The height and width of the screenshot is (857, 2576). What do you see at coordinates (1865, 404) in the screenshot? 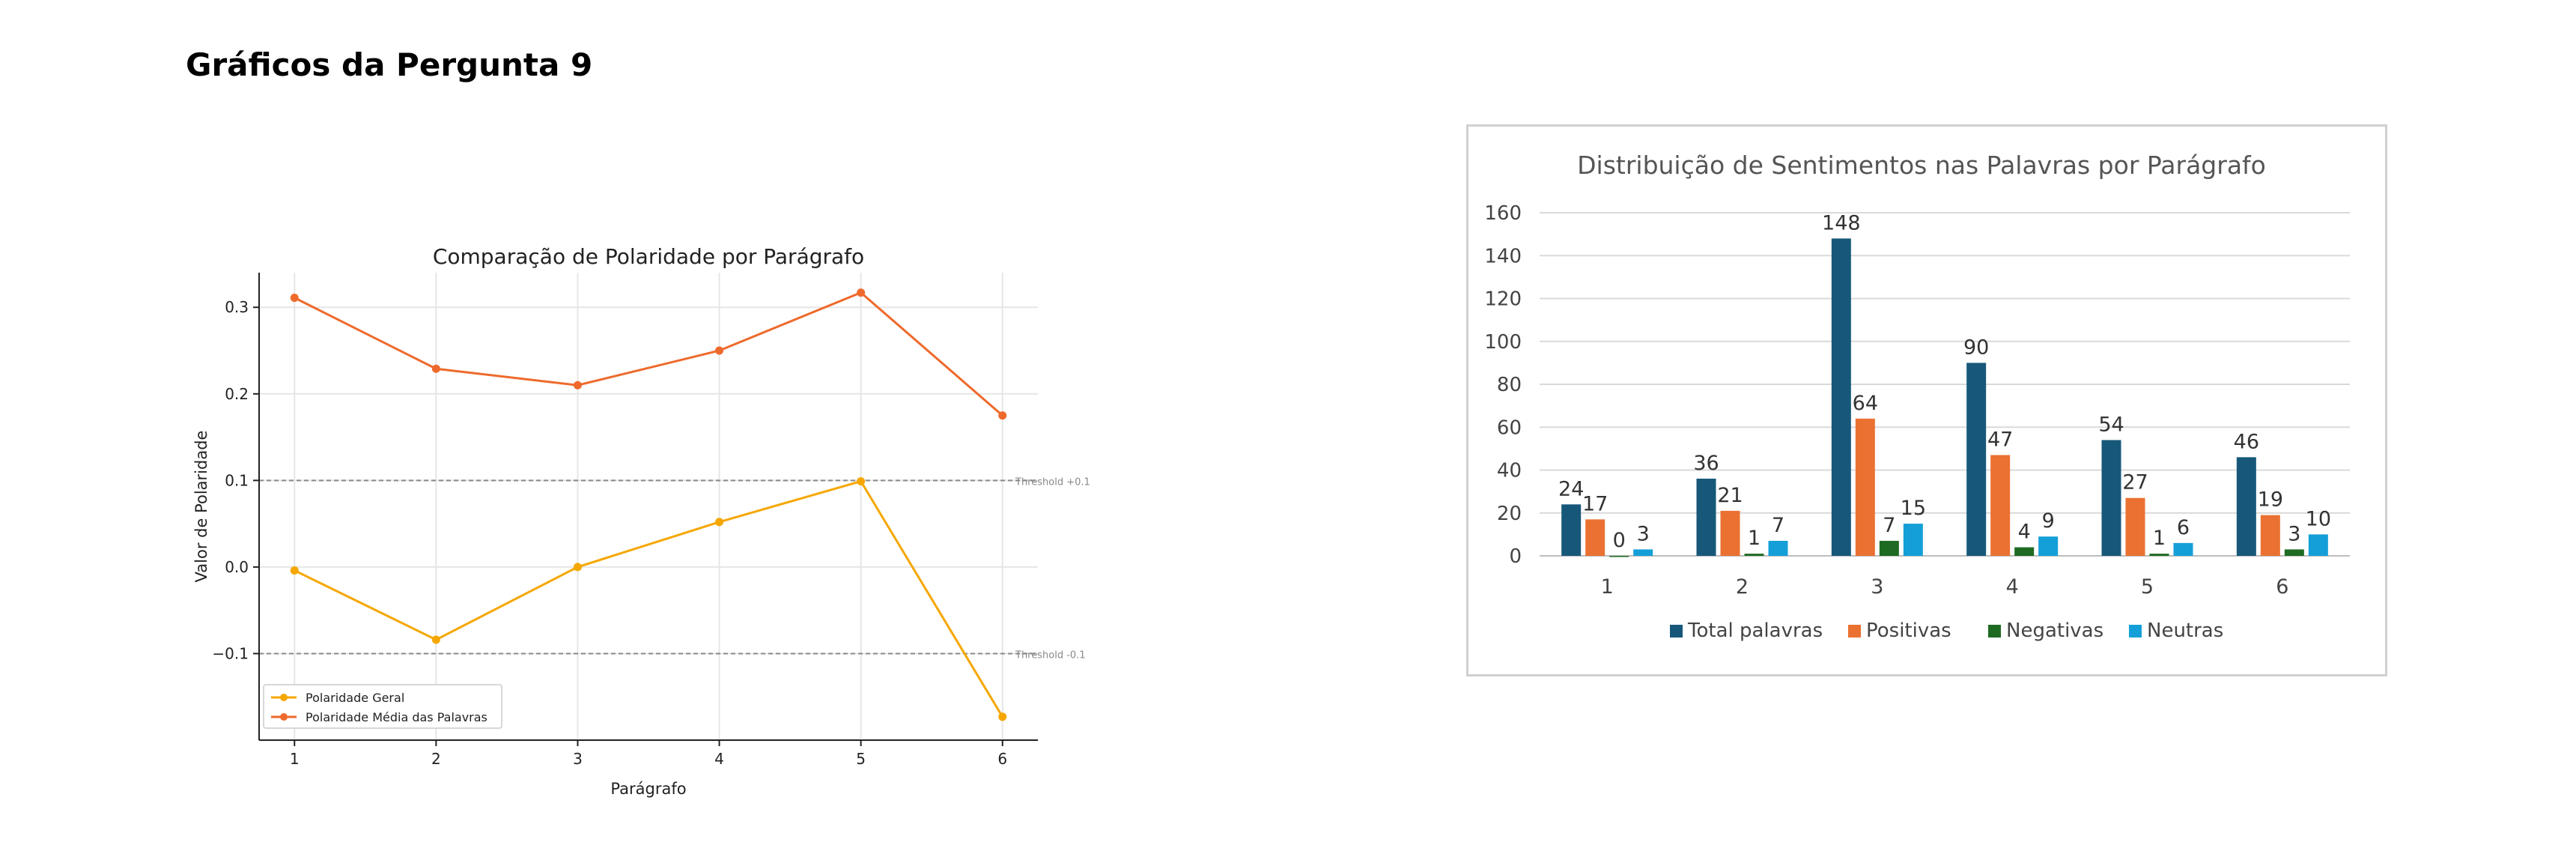
I see `data-label: 64` at bounding box center [1865, 404].